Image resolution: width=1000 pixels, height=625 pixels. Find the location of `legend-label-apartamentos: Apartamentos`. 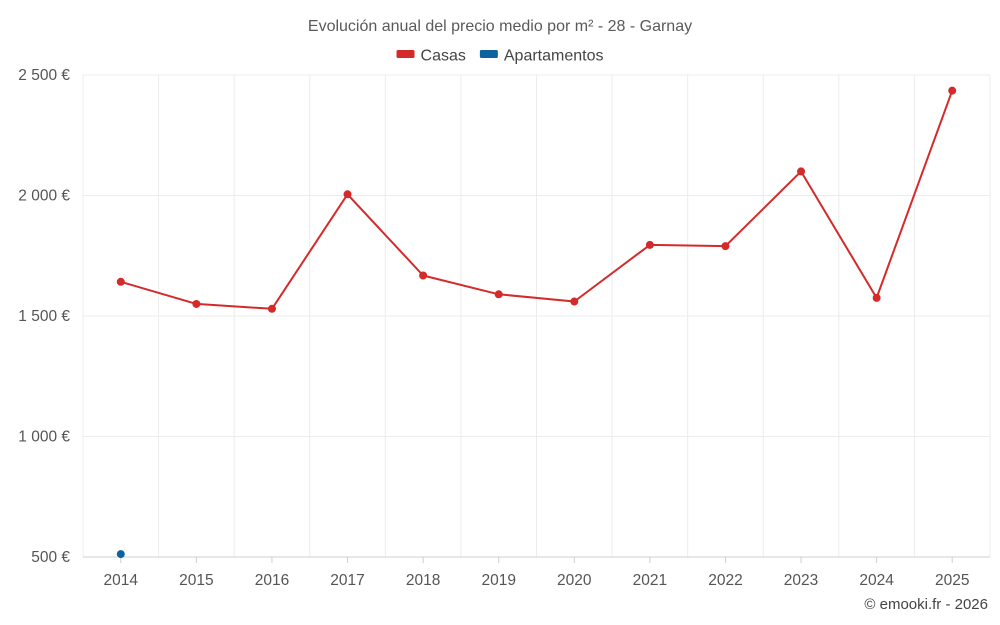

legend-label-apartamentos: Apartamentos is located at coordinates (554, 56).